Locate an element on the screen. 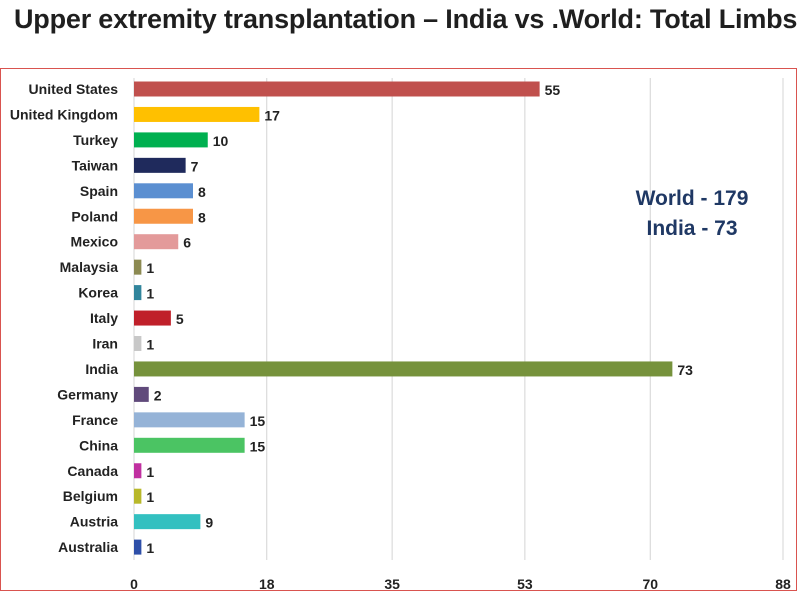 This screenshot has width=800, height=594. x-tick-label: 70 is located at coordinates (650, 584).